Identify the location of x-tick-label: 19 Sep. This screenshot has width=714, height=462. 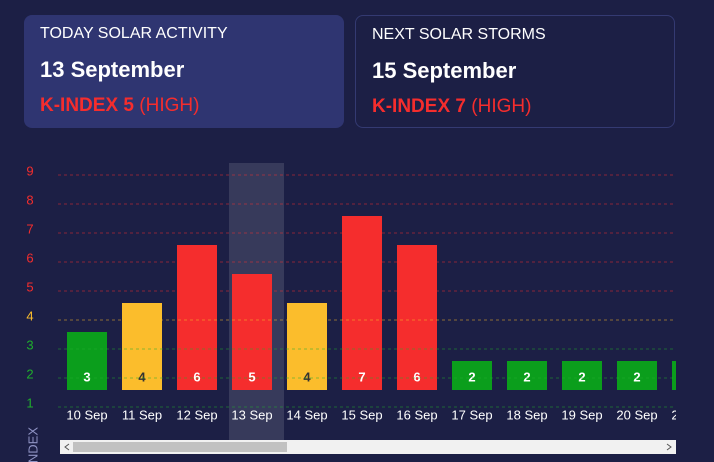
(581, 414).